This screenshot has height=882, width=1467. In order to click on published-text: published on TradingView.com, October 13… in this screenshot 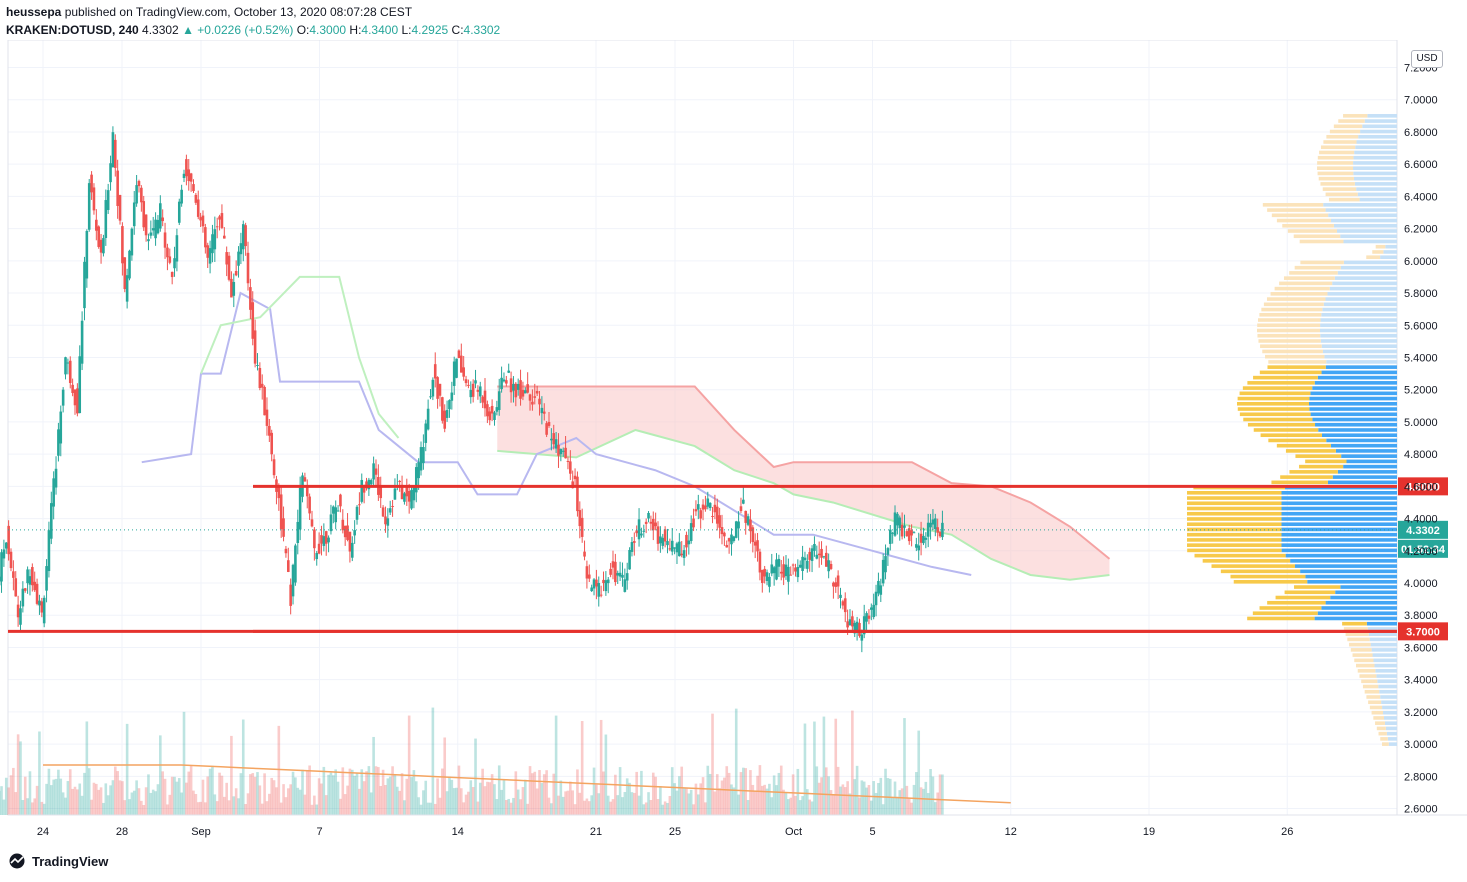, I will do `click(238, 12)`.